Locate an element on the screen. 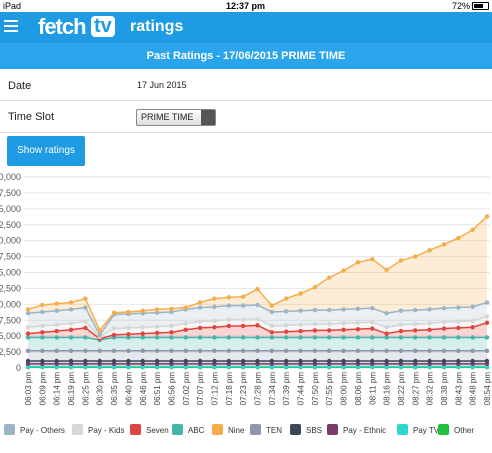 This screenshot has height=453, width=492. legend-item: ABC is located at coordinates (188, 429).